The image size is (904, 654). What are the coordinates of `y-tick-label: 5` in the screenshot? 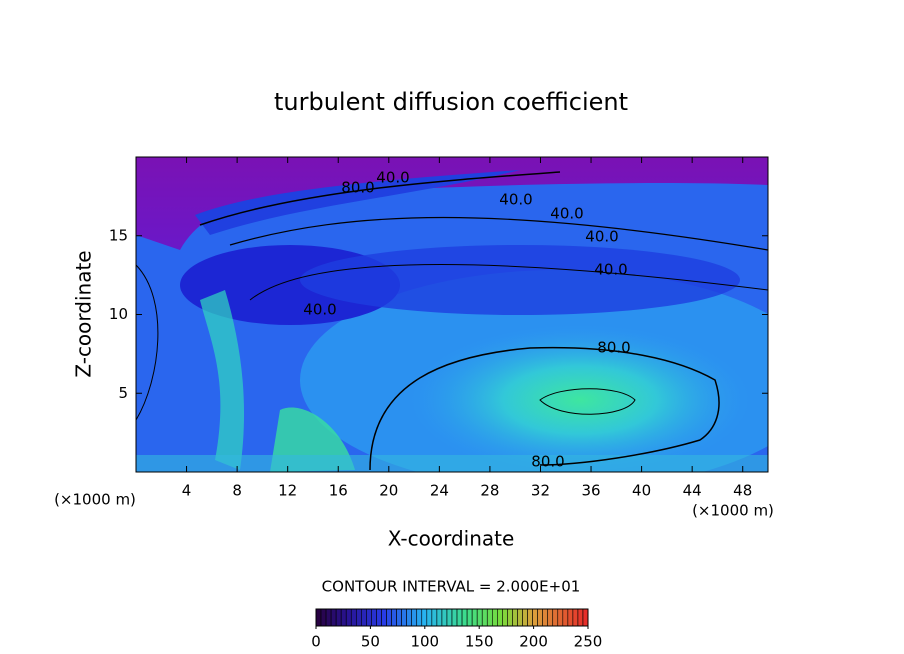 It's located at (123, 393).